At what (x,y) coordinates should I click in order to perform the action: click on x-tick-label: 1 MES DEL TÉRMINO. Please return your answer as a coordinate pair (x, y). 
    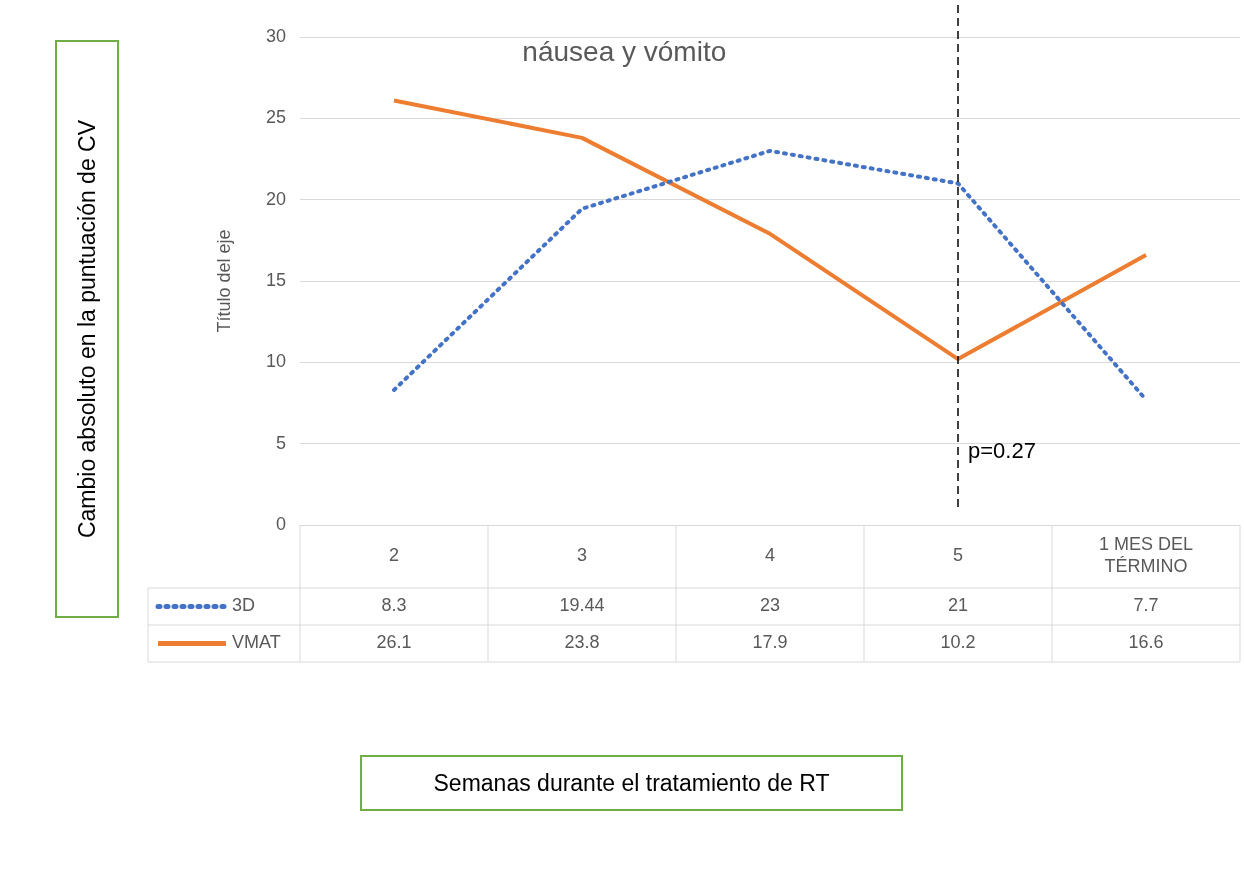
    Looking at the image, I should click on (1146, 555).